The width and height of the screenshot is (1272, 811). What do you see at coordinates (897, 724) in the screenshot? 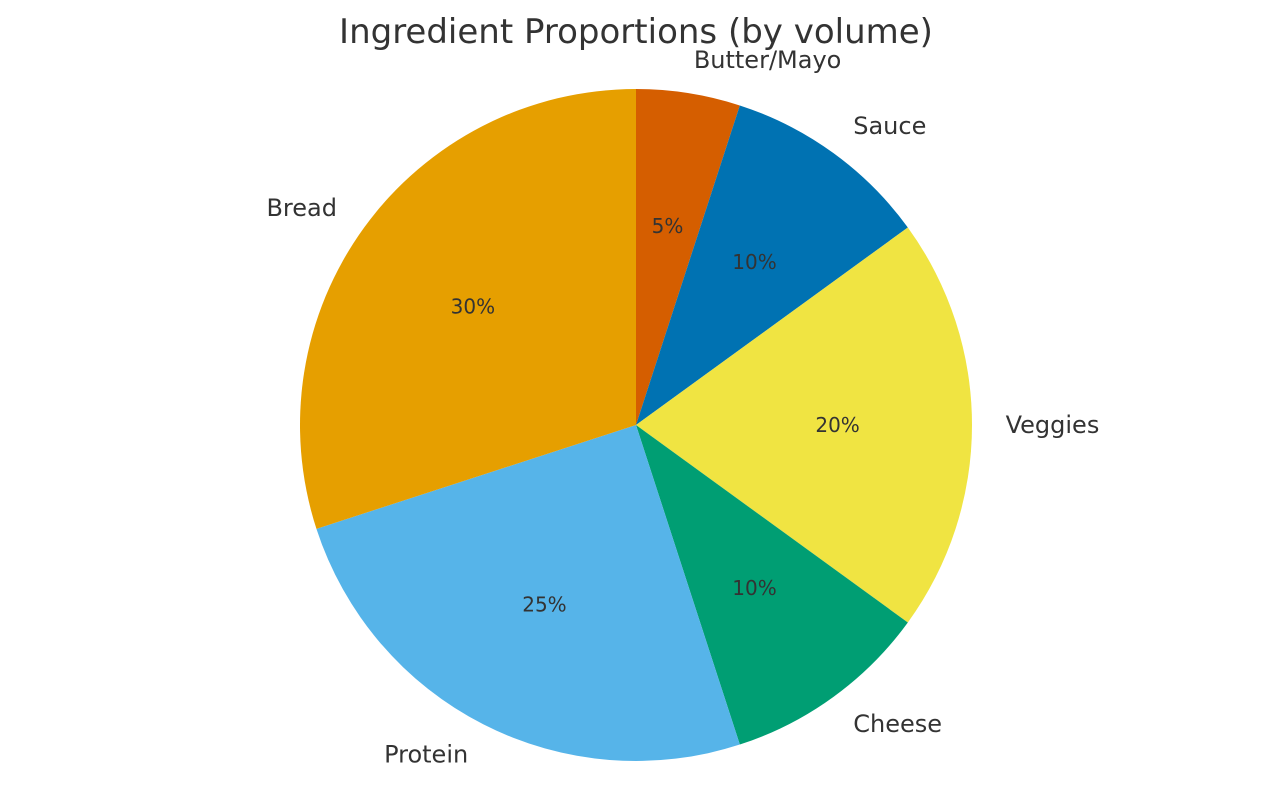
I see `slice-category-label: Cheese` at bounding box center [897, 724].